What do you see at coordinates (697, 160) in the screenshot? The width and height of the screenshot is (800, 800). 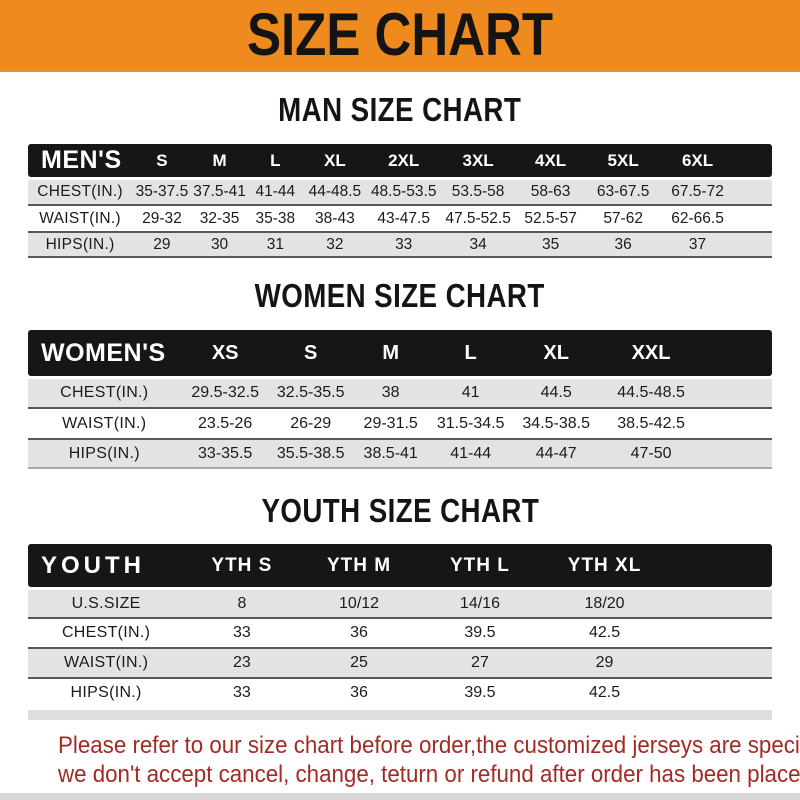 I see `size-column-header: 6XL` at bounding box center [697, 160].